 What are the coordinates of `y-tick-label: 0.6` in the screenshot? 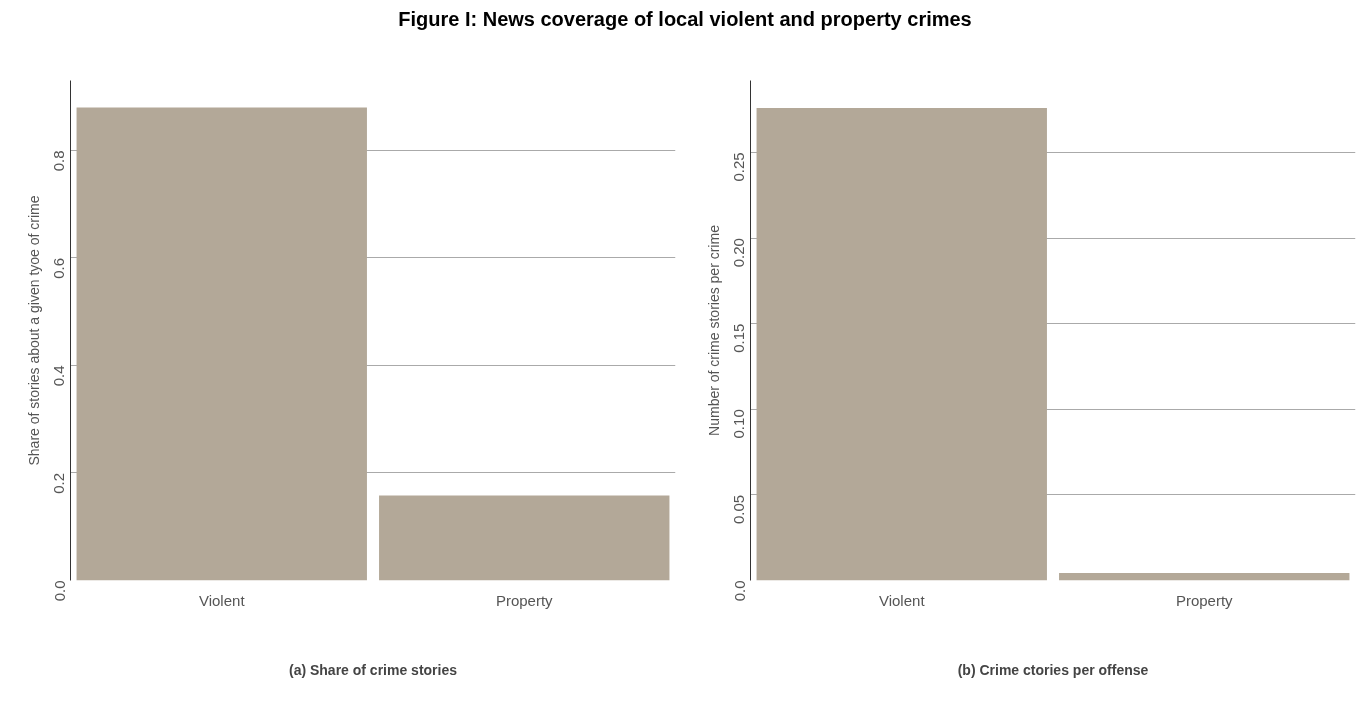 It's located at (59, 268).